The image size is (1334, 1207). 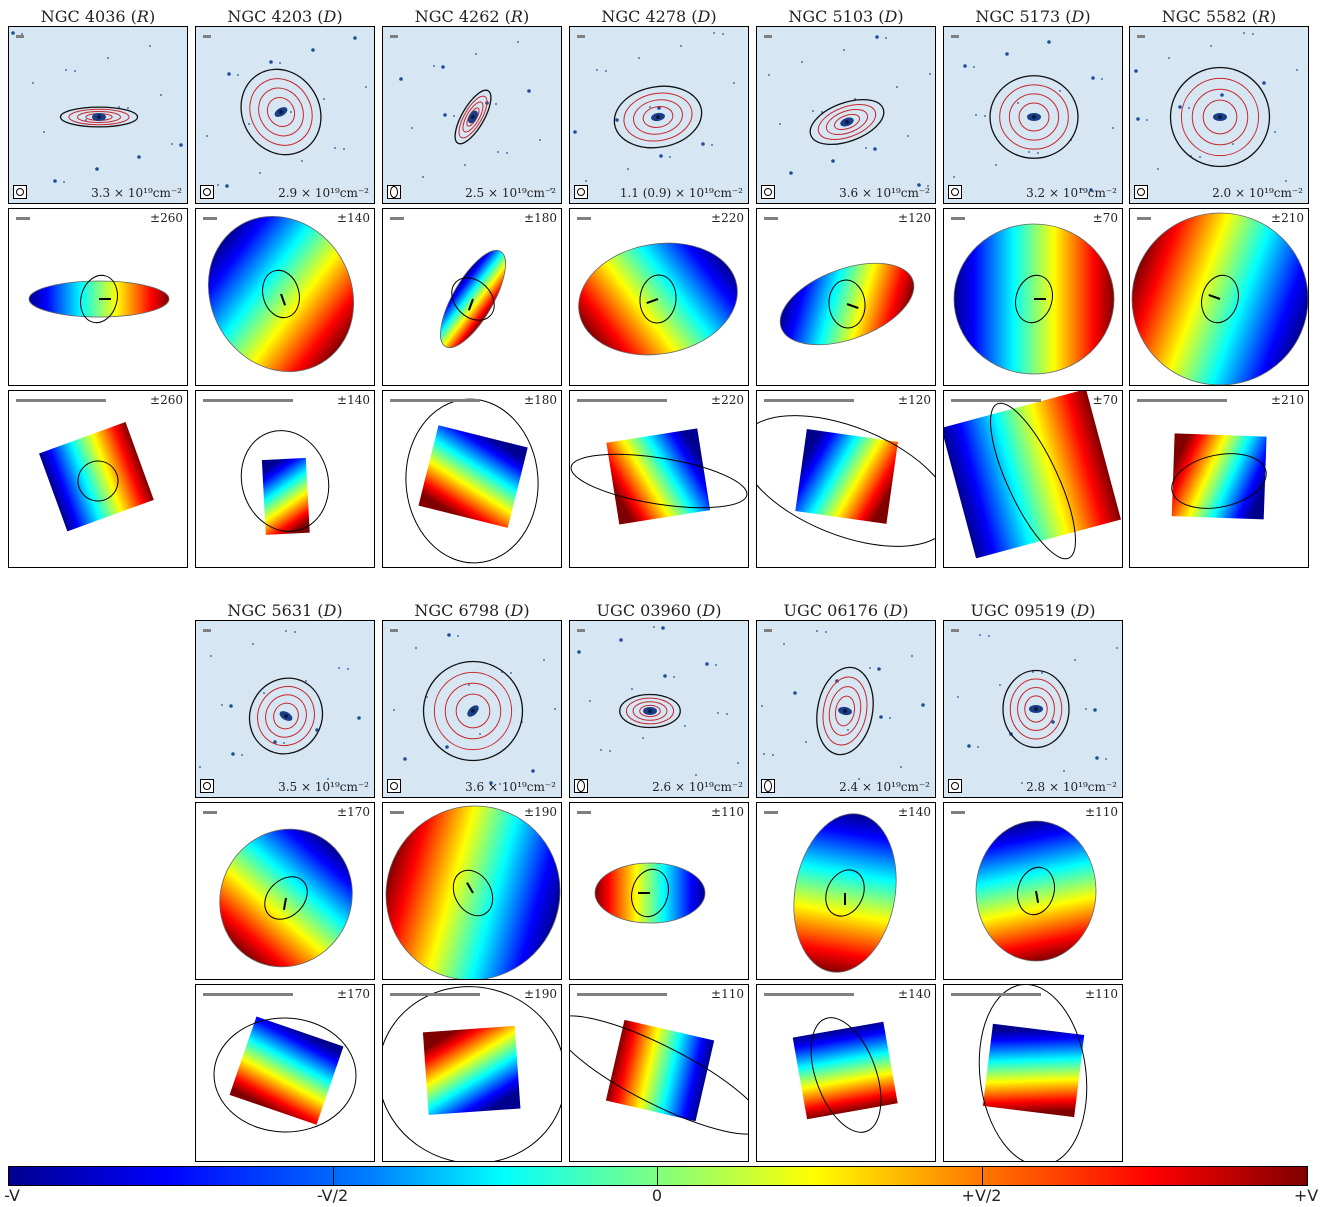 I want to click on galaxy-name: UGC 09519, so click(x=1018, y=610).